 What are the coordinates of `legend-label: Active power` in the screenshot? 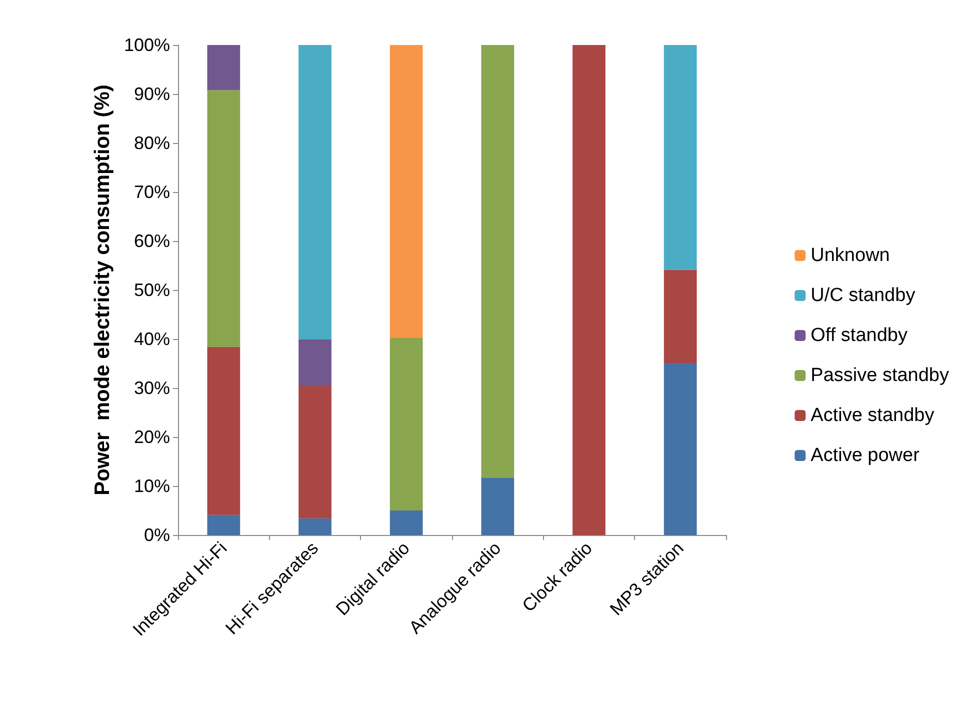 It's located at (865, 455).